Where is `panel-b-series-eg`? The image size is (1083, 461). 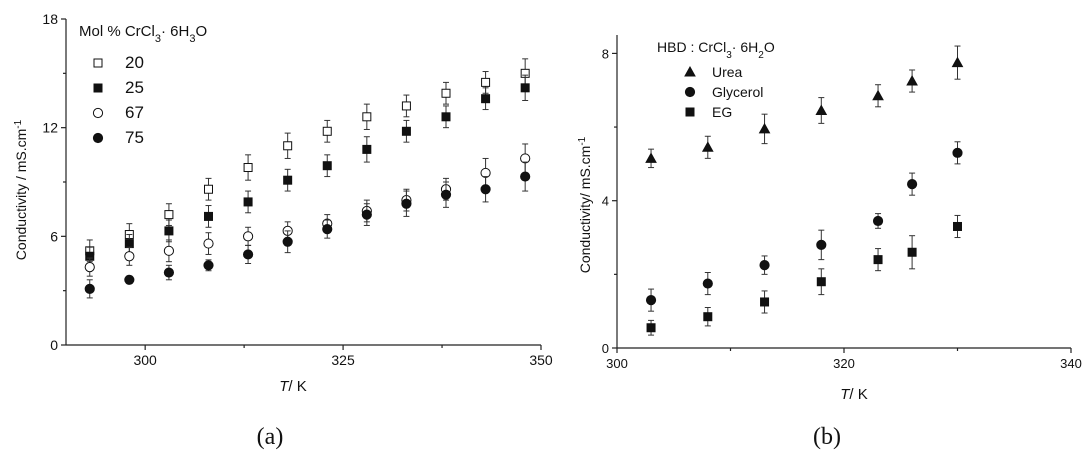 panel-b-series-eg is located at coordinates (804, 275).